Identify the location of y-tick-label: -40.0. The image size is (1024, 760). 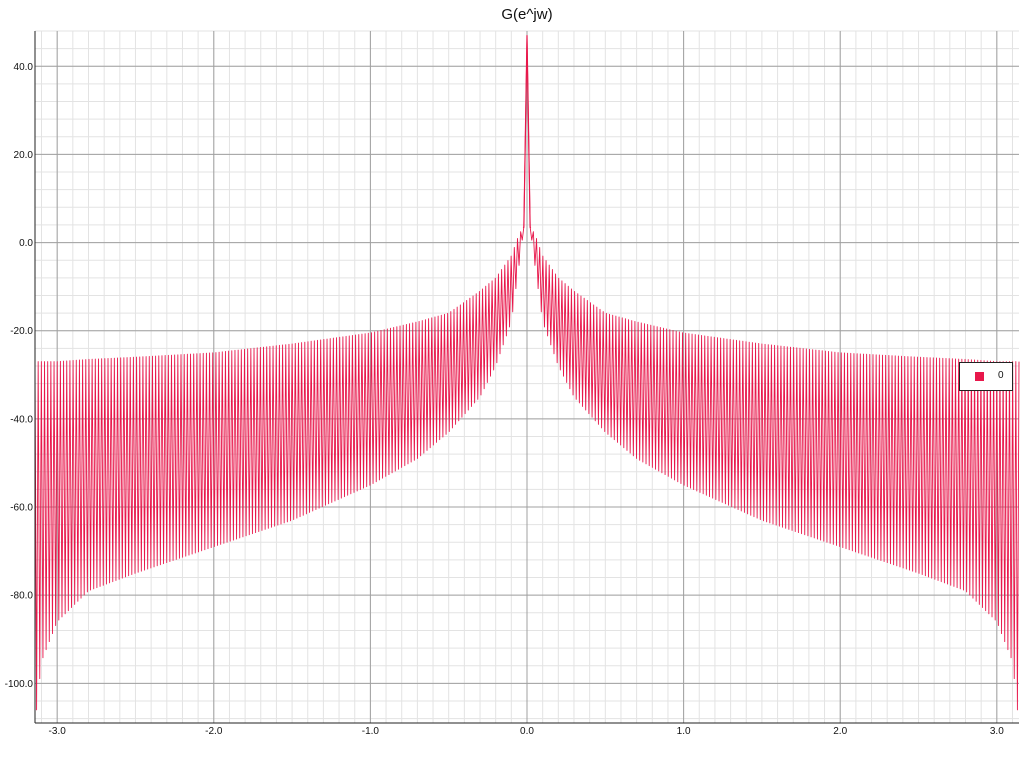
(21, 419).